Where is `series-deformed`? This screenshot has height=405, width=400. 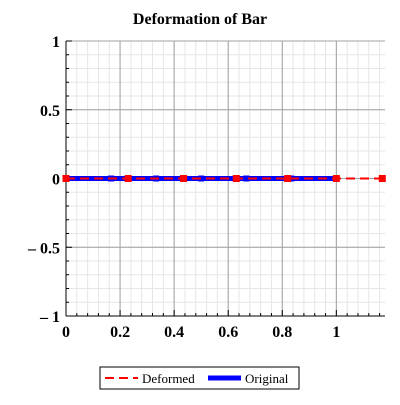 series-deformed is located at coordinates (224, 178).